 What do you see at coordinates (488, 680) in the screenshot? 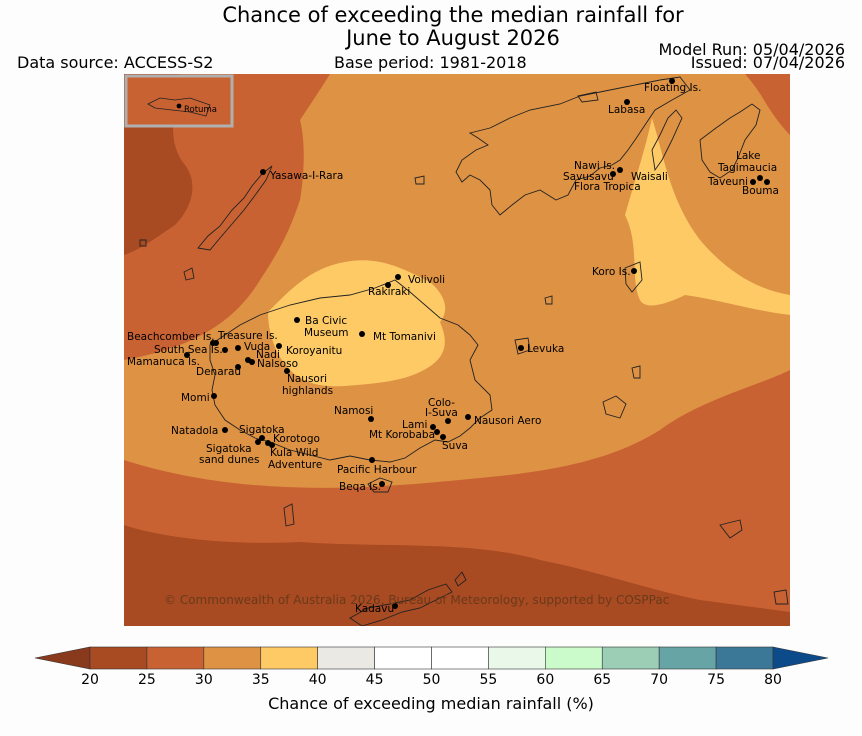
I see `tick-label: 55` at bounding box center [488, 680].